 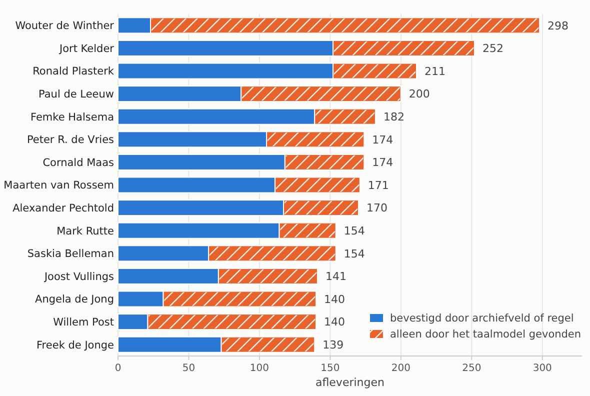 What do you see at coordinates (378, 185) in the screenshot?
I see `total-label: 171` at bounding box center [378, 185].